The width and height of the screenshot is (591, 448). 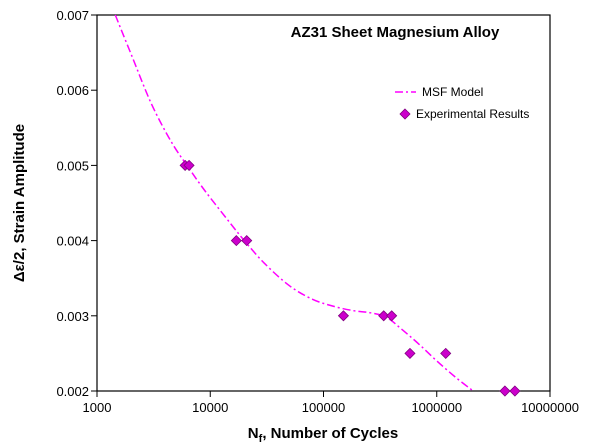 I want to click on x-axis-label: Nf, Number of Cycles, so click(x=323, y=435).